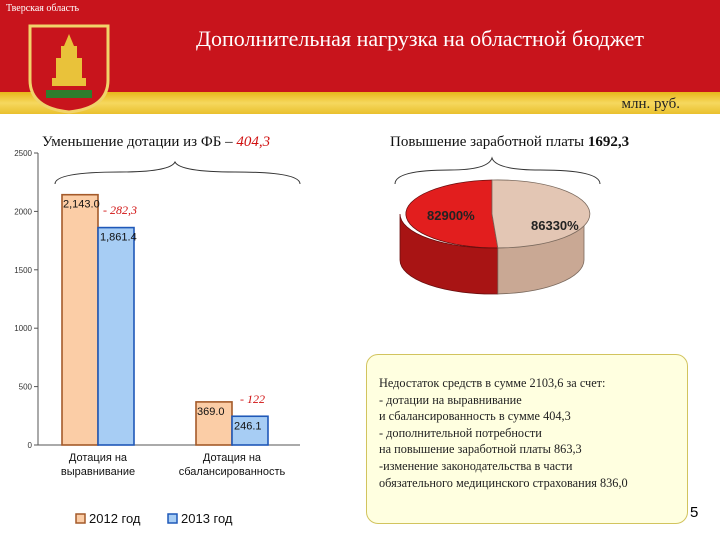 Image resolution: width=720 pixels, height=540 pixels. Describe the element at coordinates (207, 518) in the screenshot. I see `legend-label: 2013 год` at that location.